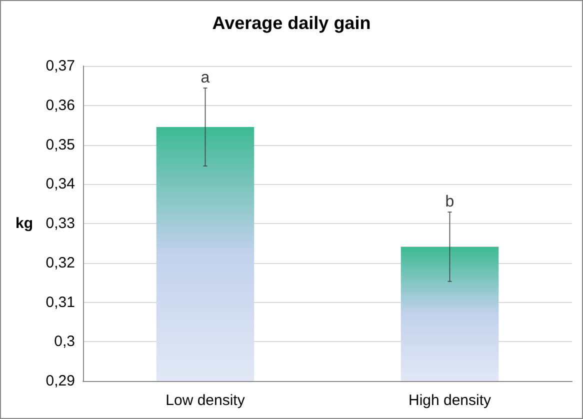  Describe the element at coordinates (60, 302) in the screenshot. I see `y-tick-label: 0,31` at that location.